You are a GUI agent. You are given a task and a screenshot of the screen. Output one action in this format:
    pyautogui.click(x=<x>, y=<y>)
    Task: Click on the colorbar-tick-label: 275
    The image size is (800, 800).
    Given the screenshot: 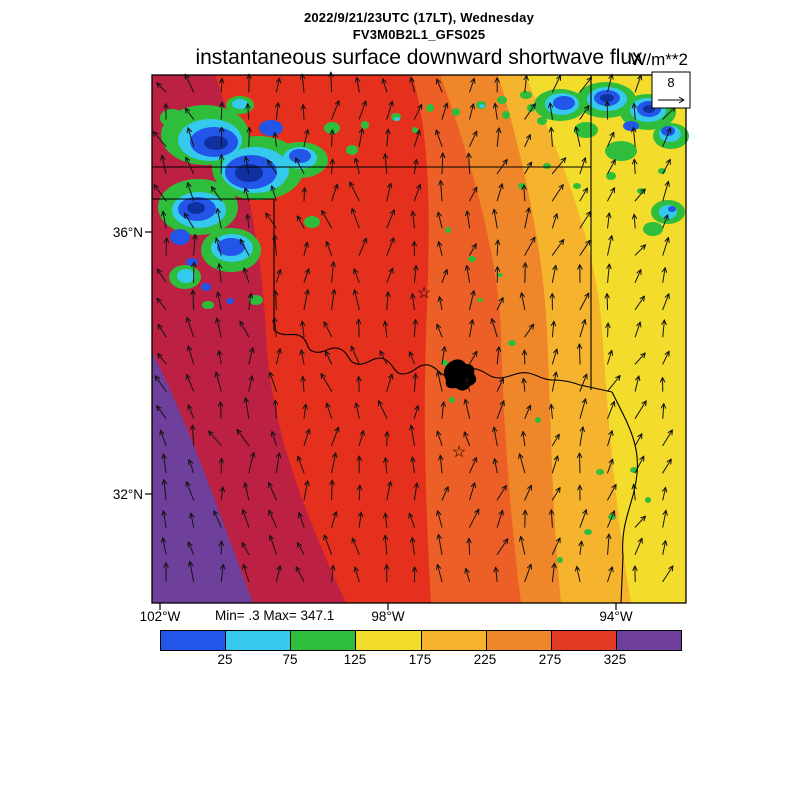 What is the action you would take?
    pyautogui.click(x=550, y=659)
    